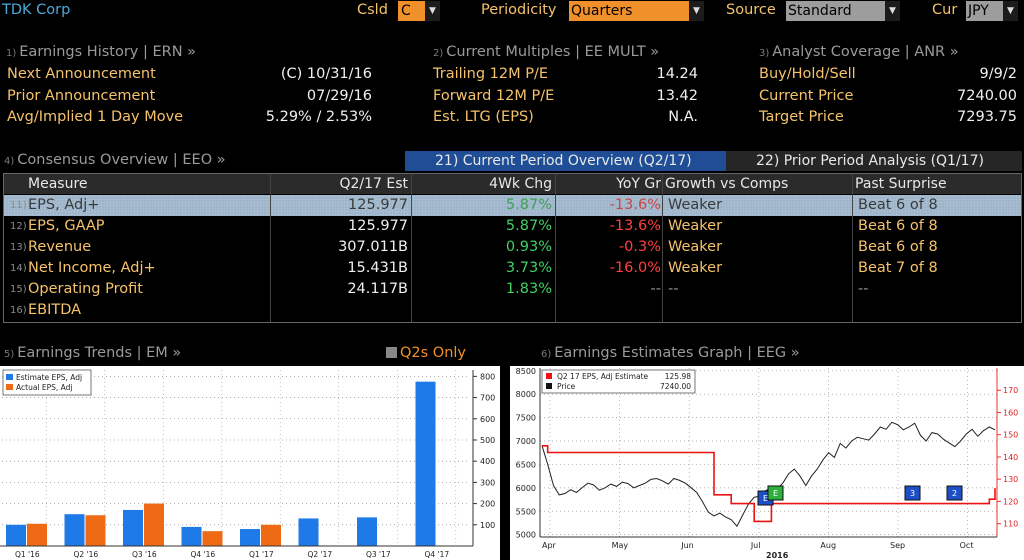  I want to click on next-announcement-label: Next Announcement, so click(81, 74).